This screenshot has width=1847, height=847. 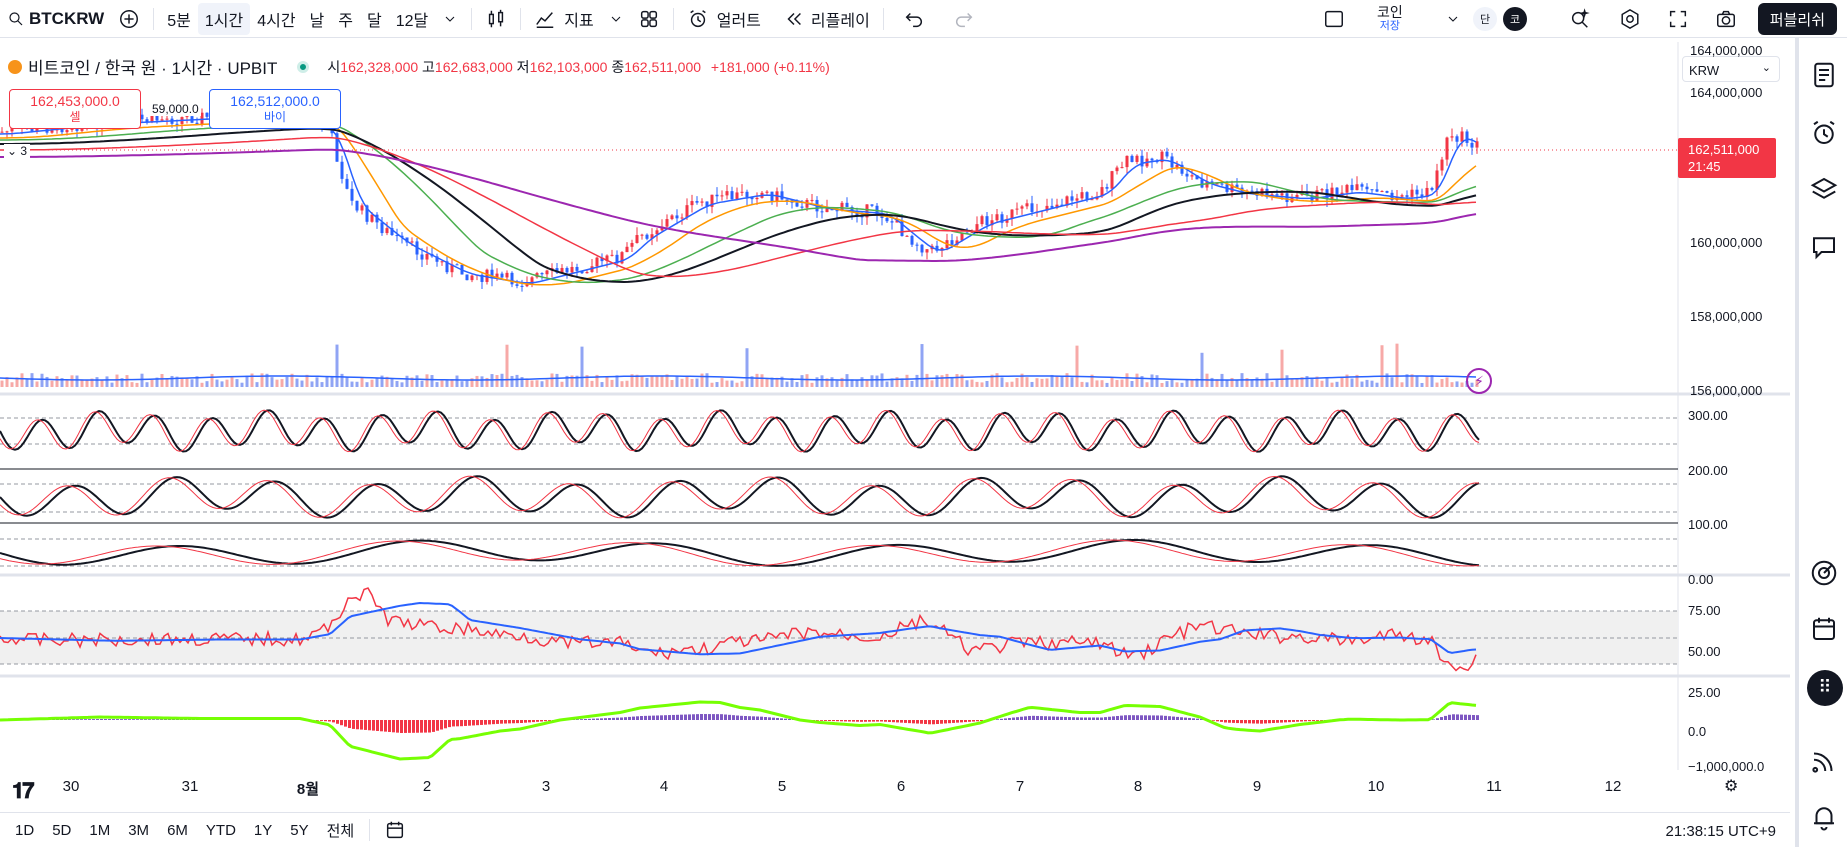 I want to click on chart-type-button, so click(x=496, y=19).